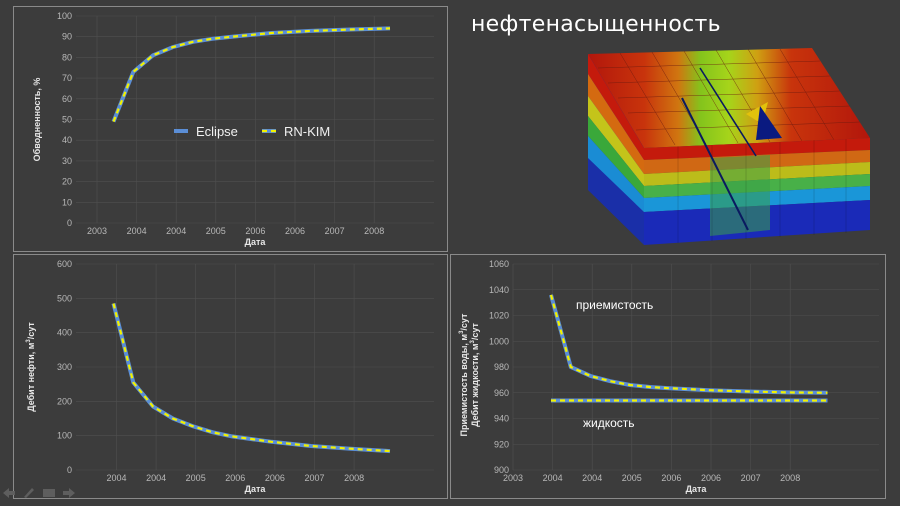 This screenshot has width=900, height=506. Describe the element at coordinates (596, 24) in the screenshot. I see `model-title: нефтенасыщенность` at that location.